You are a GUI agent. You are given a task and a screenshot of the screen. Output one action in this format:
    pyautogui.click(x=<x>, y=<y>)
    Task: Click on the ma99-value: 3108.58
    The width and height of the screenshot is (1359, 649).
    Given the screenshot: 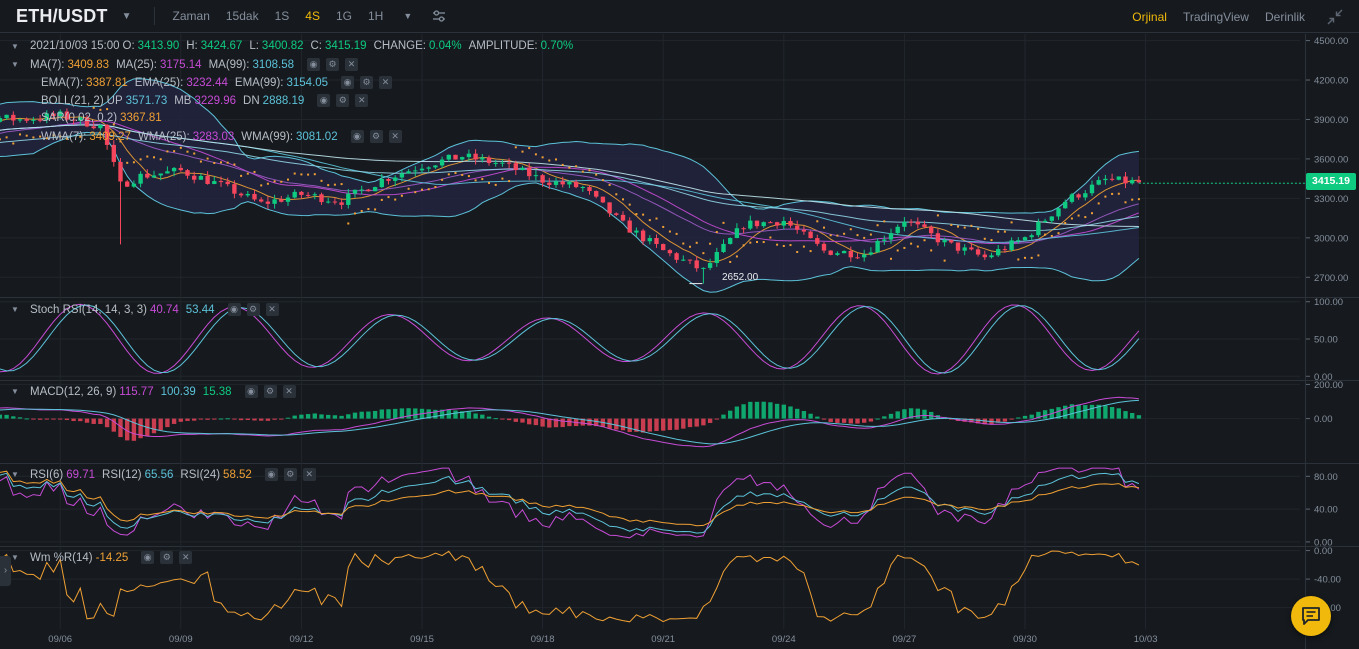 What is the action you would take?
    pyautogui.click(x=273, y=64)
    